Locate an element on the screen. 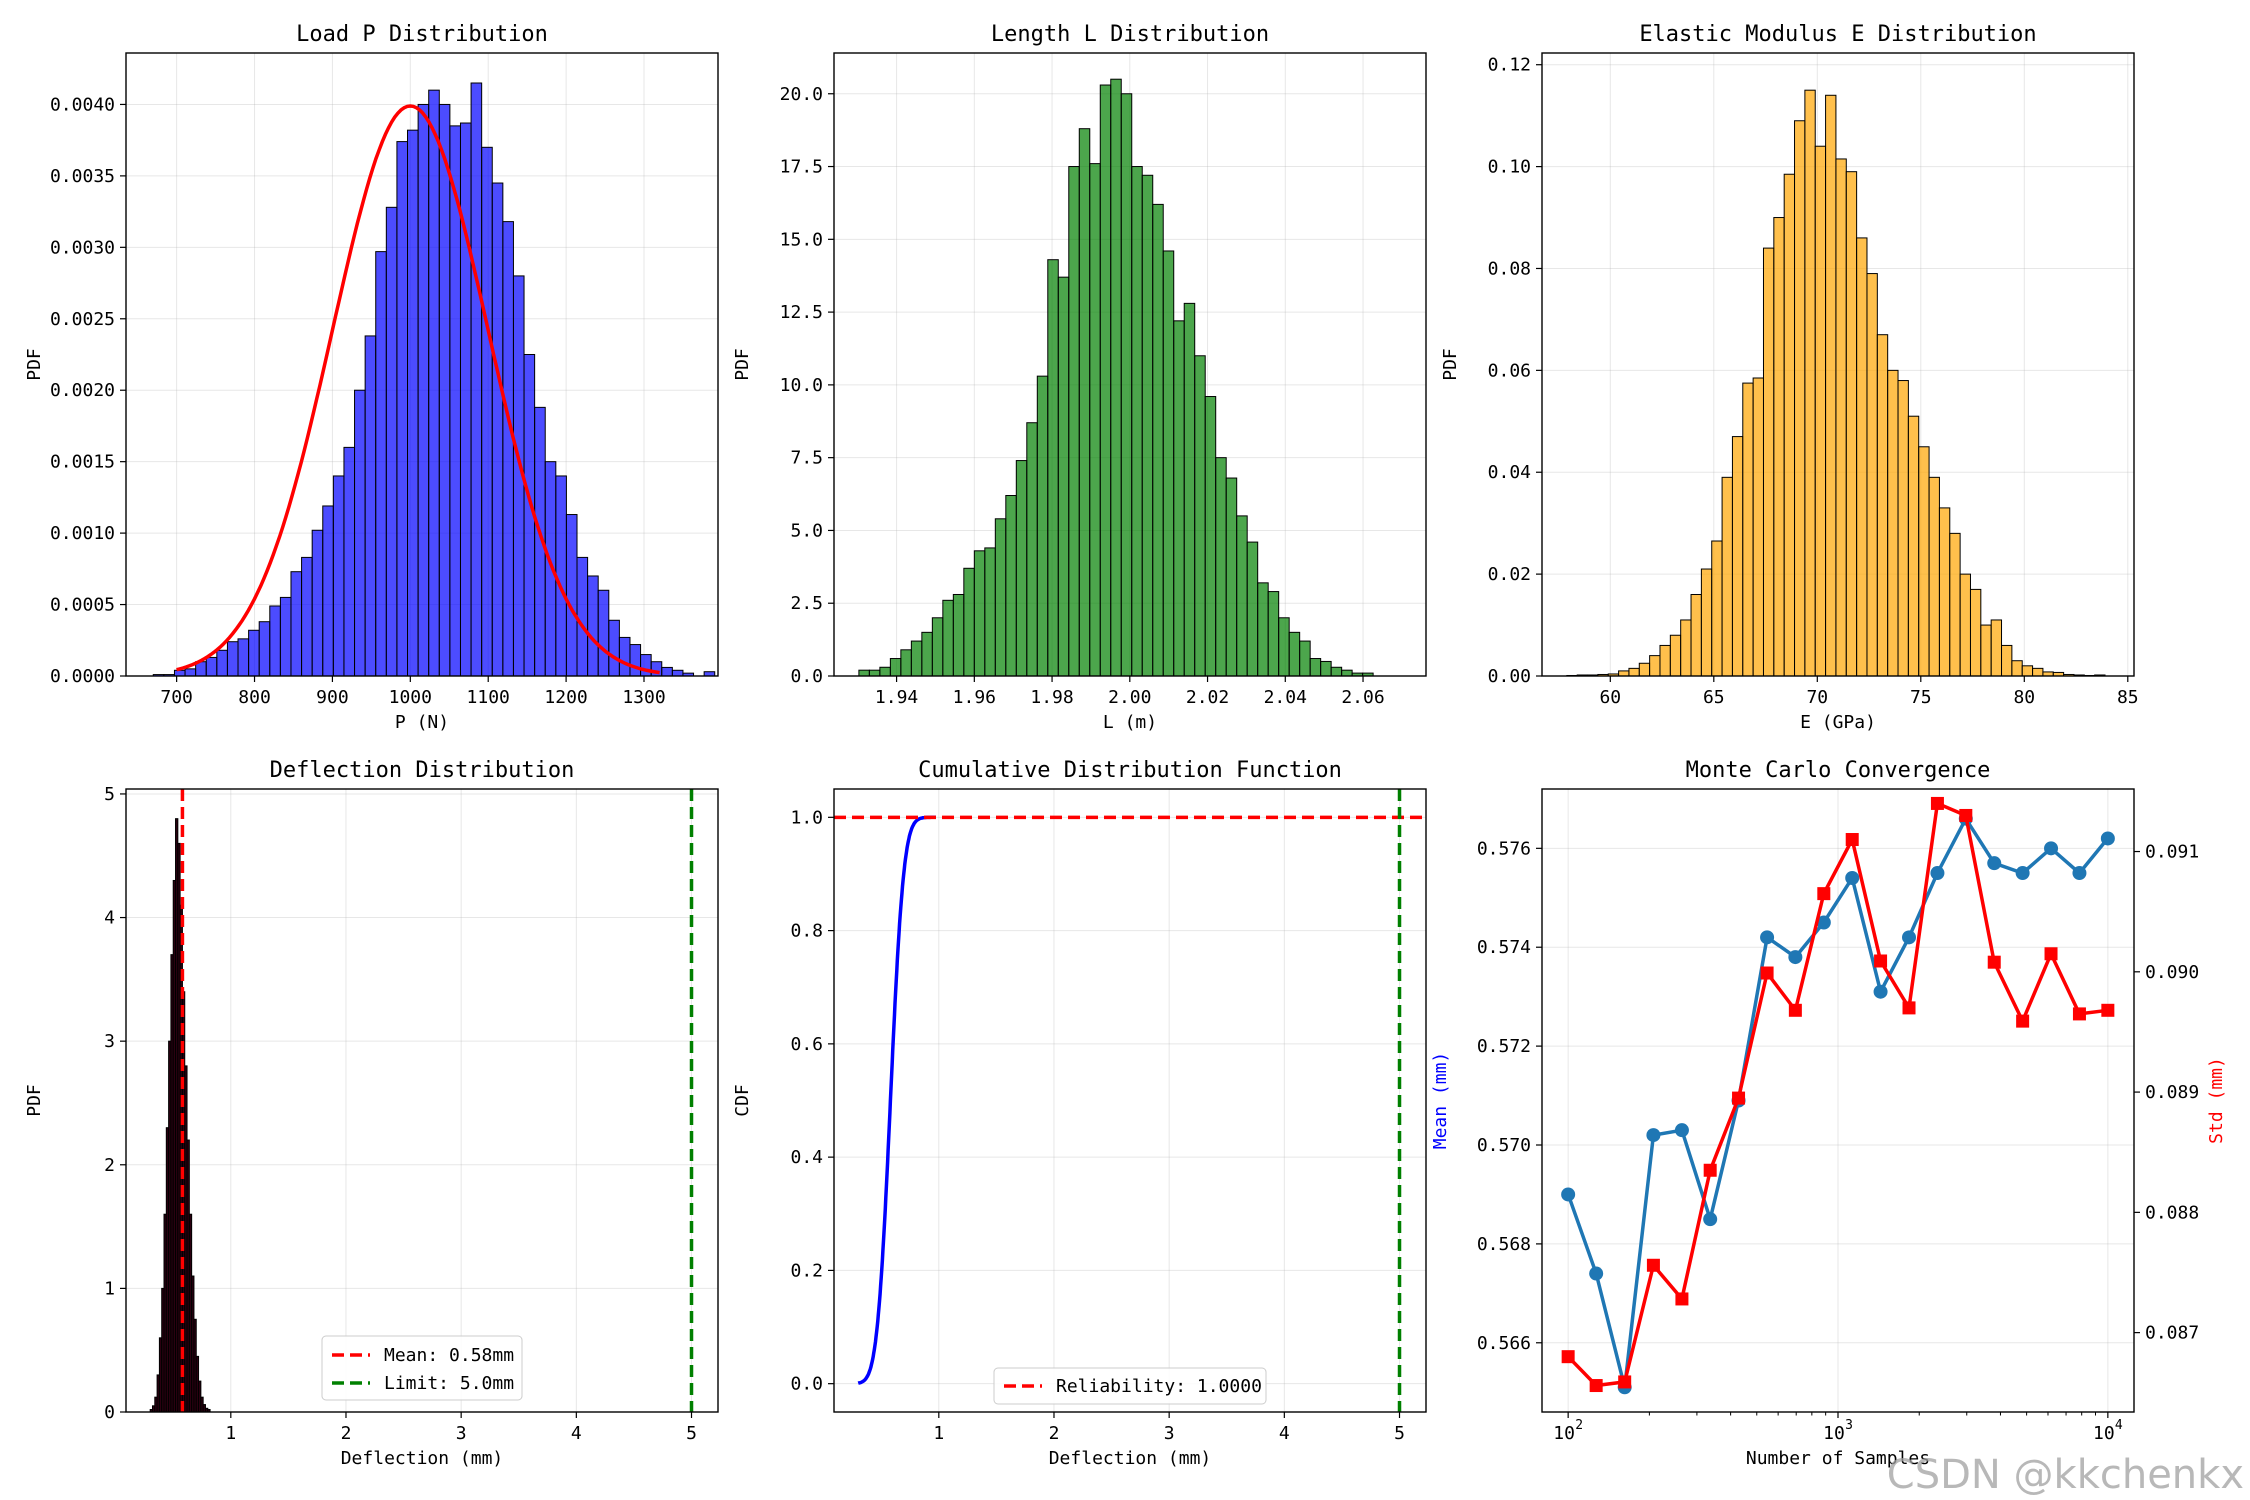  y-tick-label: 0.0040 is located at coordinates (82, 104).